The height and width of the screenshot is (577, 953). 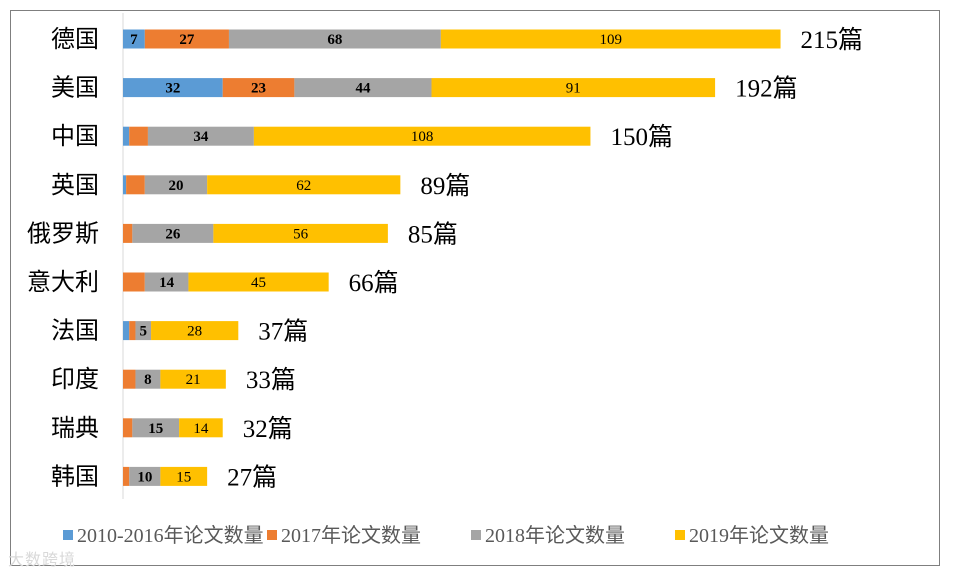 I want to click on data-label: 108, so click(x=422, y=137).